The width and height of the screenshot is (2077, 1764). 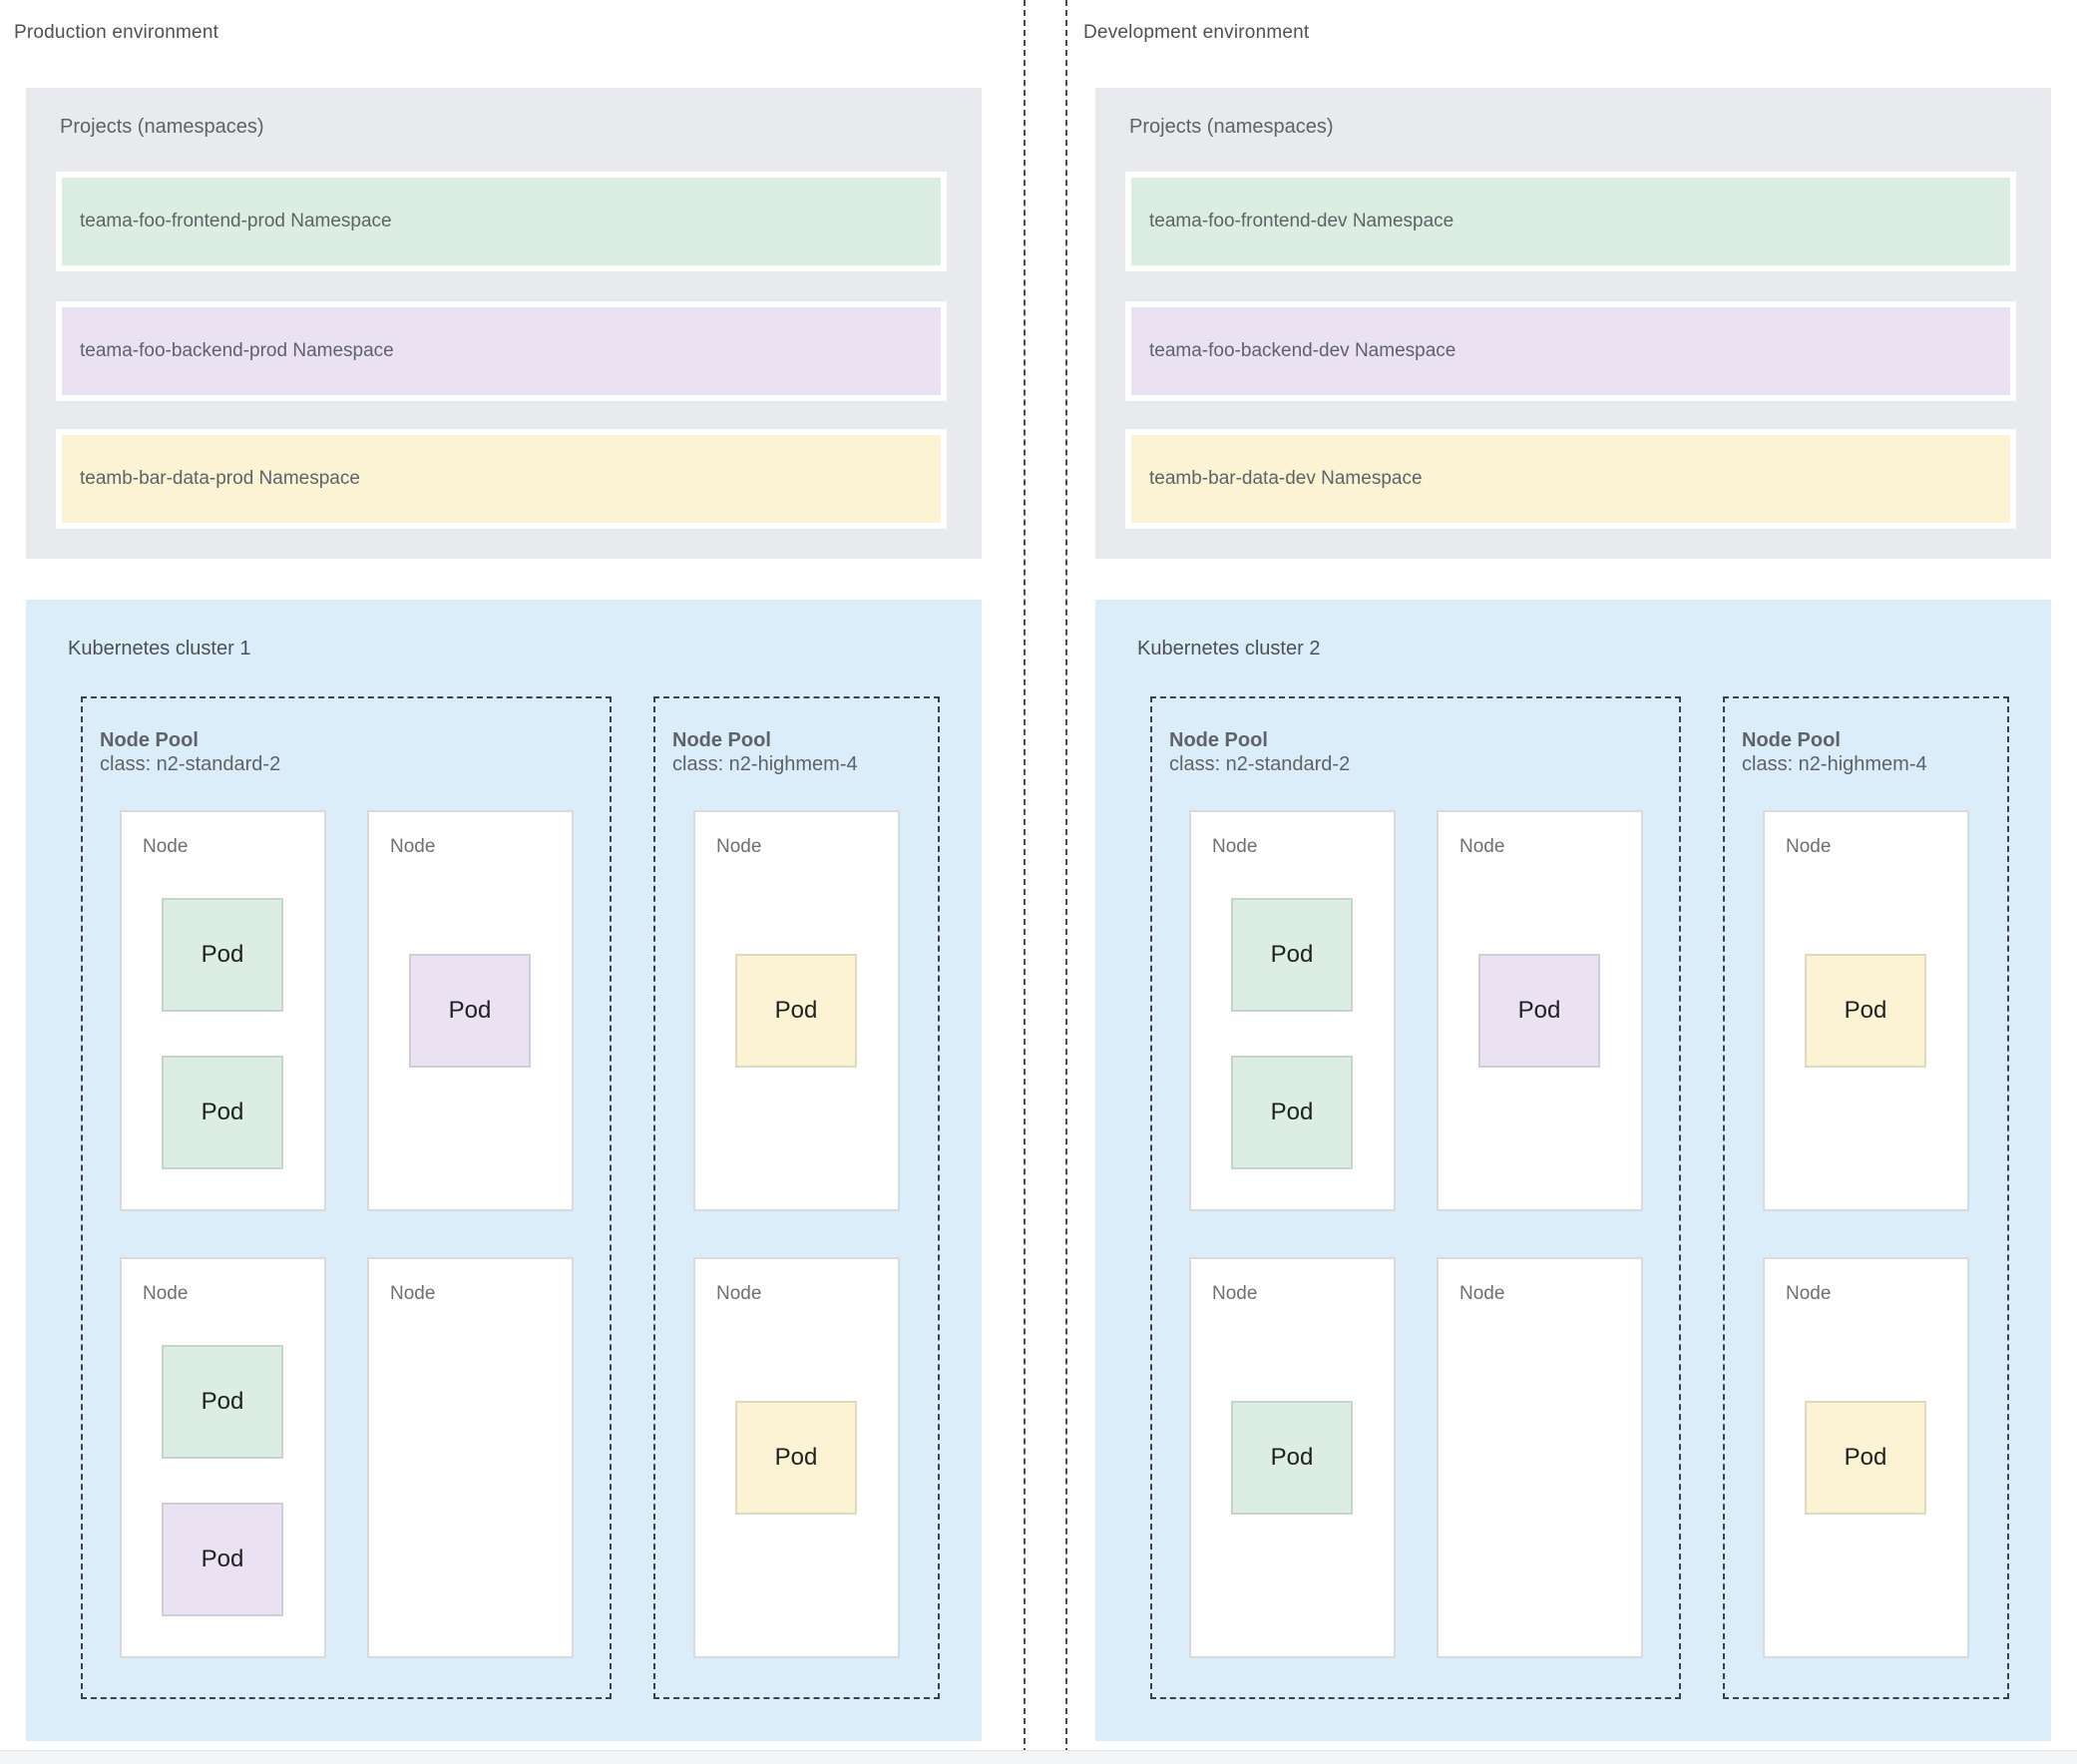 What do you see at coordinates (1038, 1757) in the screenshot?
I see `page-bottom-strip` at bounding box center [1038, 1757].